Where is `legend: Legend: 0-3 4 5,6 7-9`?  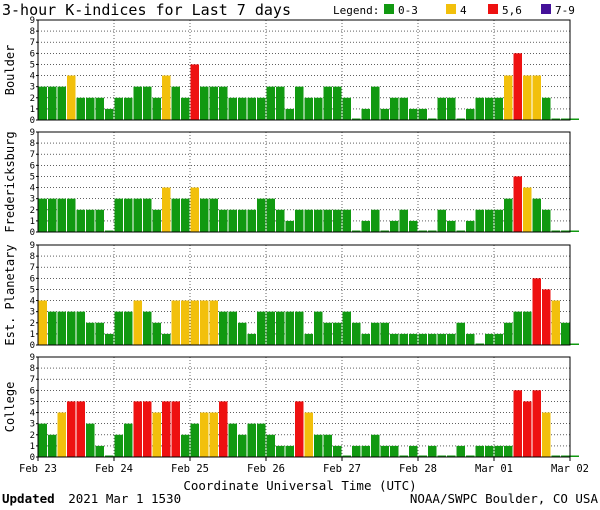 legend: Legend: 0-3 4 5,6 7-9 is located at coordinates (454, 10).